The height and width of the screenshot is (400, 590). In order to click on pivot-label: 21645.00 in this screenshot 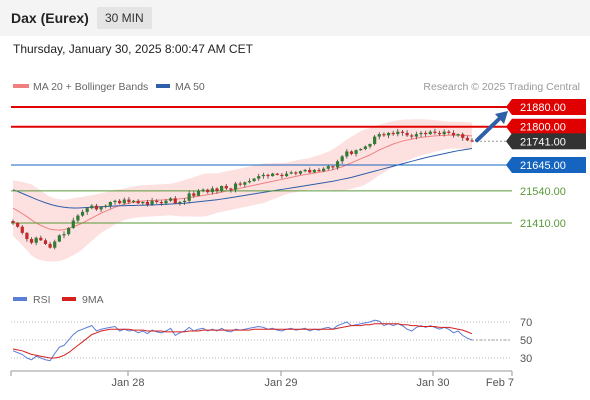, I will do `click(543, 166)`.